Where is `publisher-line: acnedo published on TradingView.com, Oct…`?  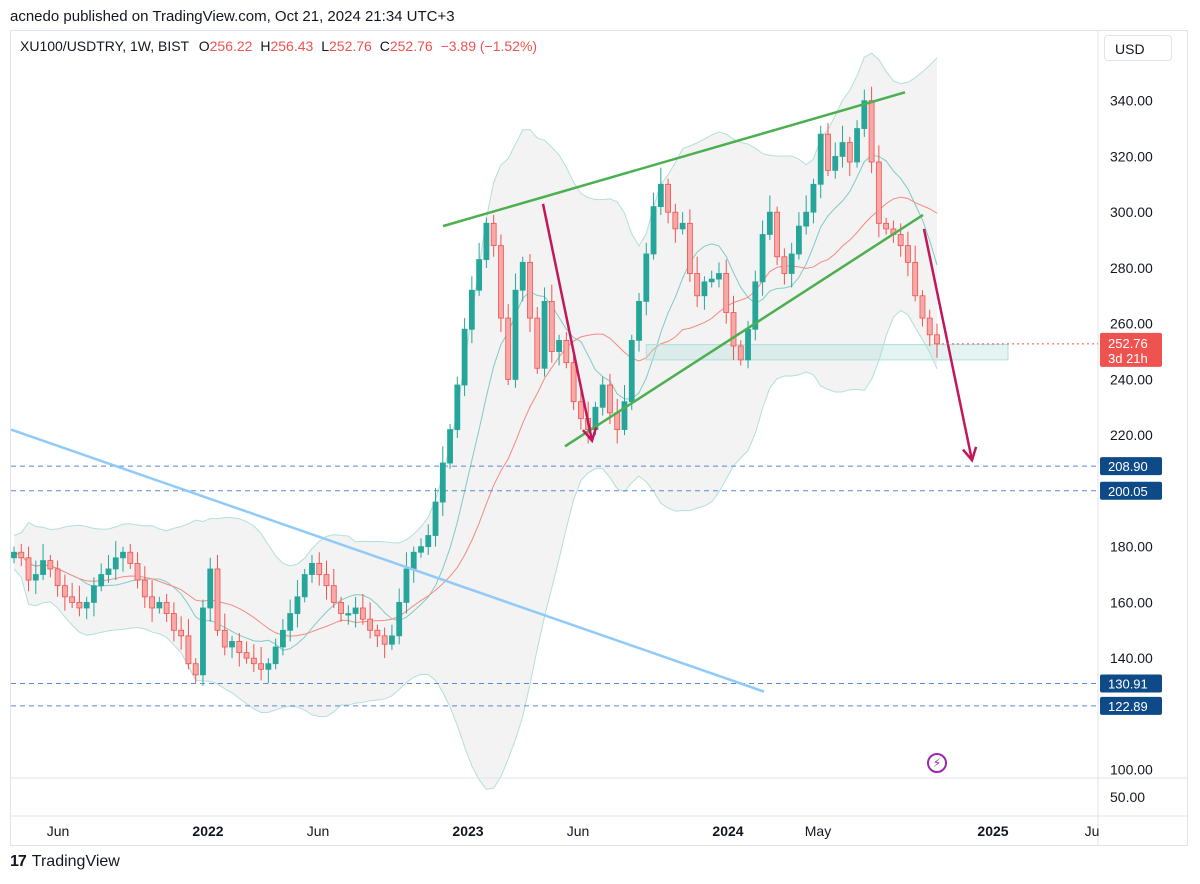 publisher-line: acnedo published on TradingView.com, Oct… is located at coordinates (232, 16).